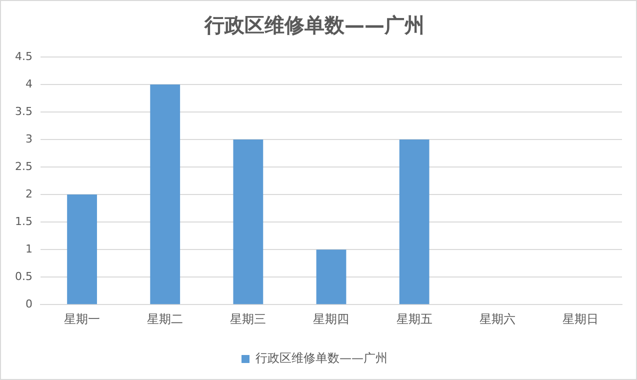 This screenshot has height=380, width=637. Describe the element at coordinates (28, 139) in the screenshot. I see `y-tick-label: 3` at that location.